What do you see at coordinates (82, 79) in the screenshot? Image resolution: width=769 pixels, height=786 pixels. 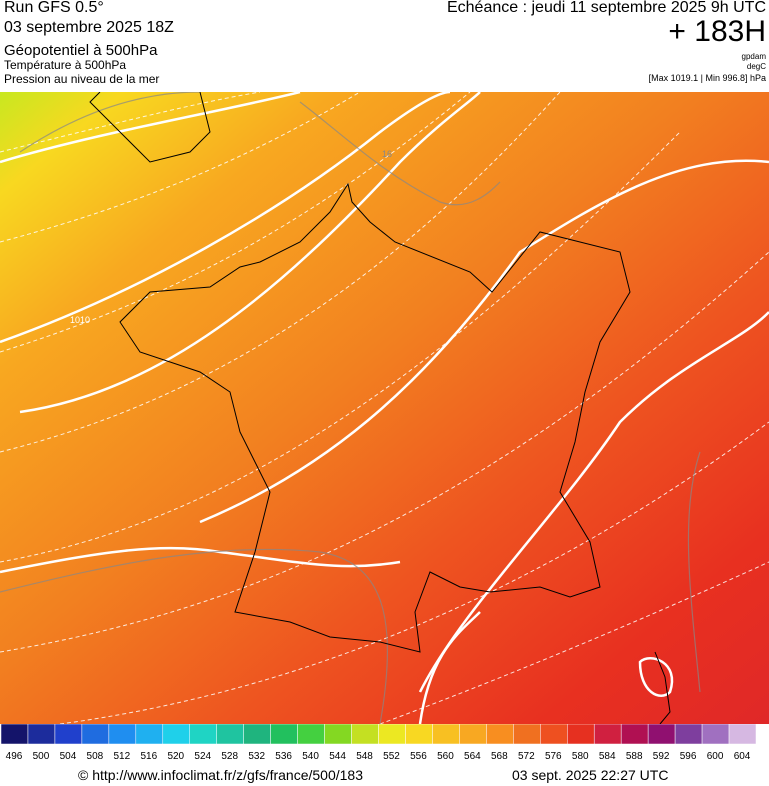 I see `field-label: Pression au niveau de la mer` at bounding box center [82, 79].